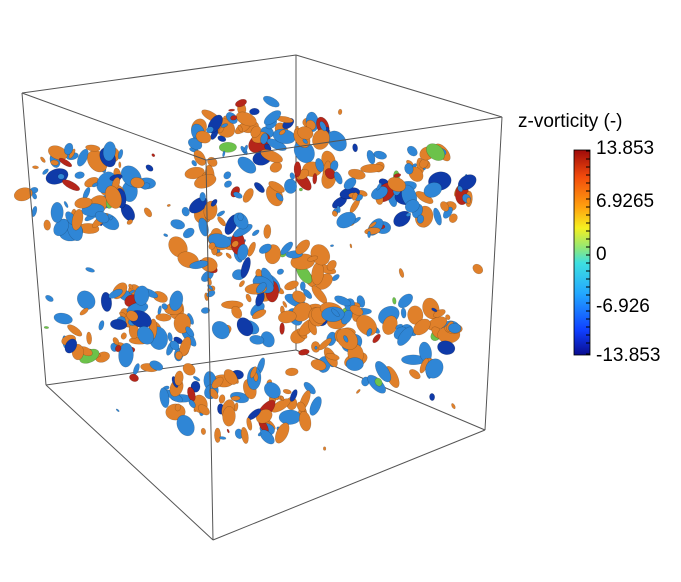 The height and width of the screenshot is (582, 681). I want to click on colorbar-lower-label: -6.926, so click(623, 306).